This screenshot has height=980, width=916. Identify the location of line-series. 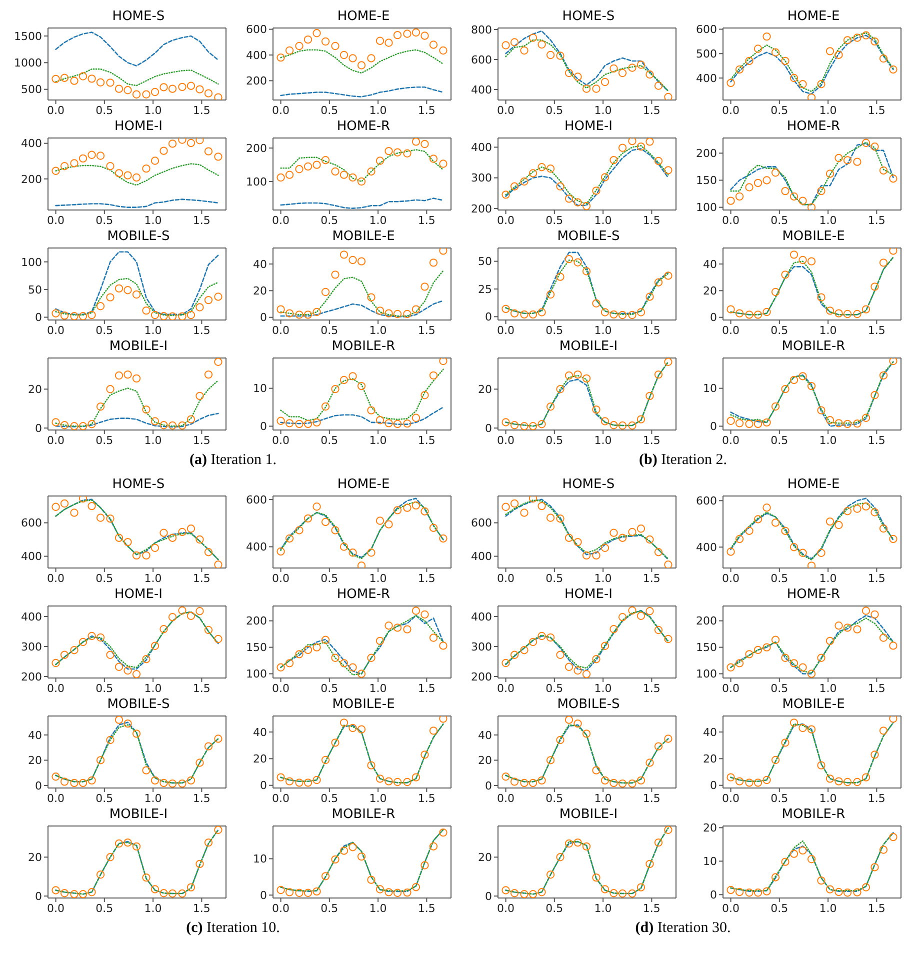
(362, 203).